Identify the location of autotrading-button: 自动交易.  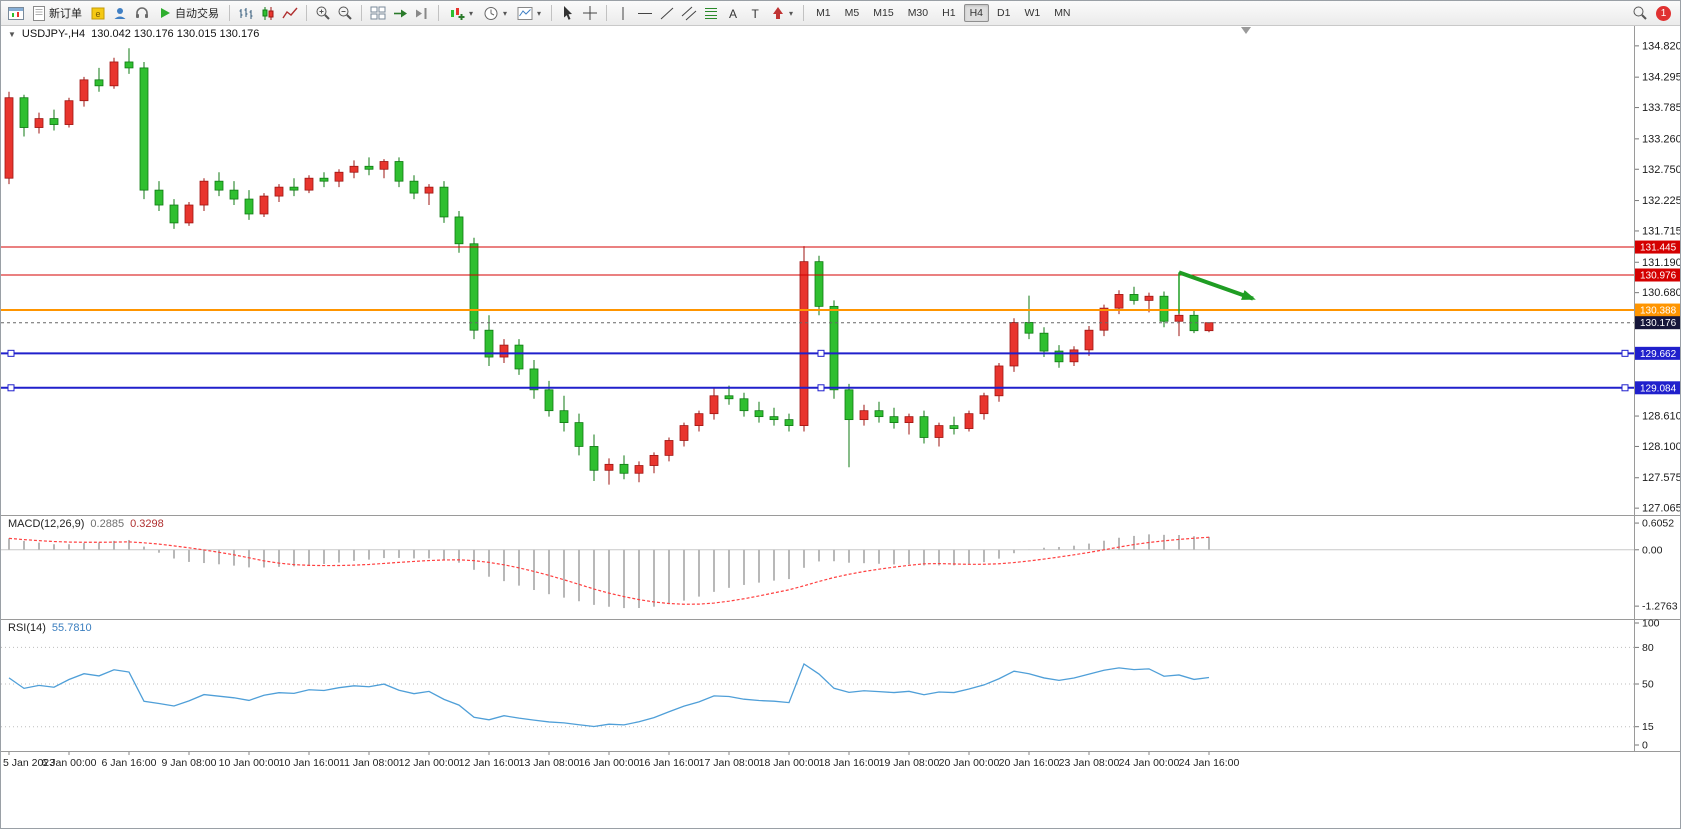
(188, 13).